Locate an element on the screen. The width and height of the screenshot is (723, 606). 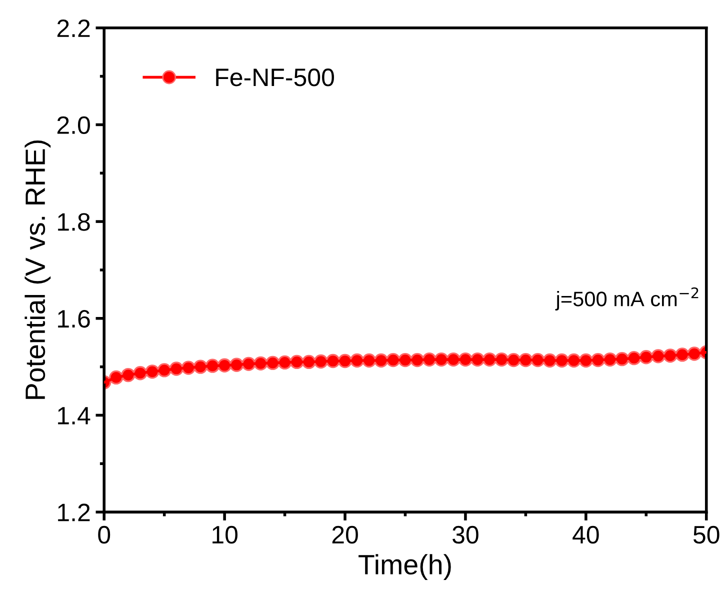
y-tick-label: 1.6 is located at coordinates (74, 319).